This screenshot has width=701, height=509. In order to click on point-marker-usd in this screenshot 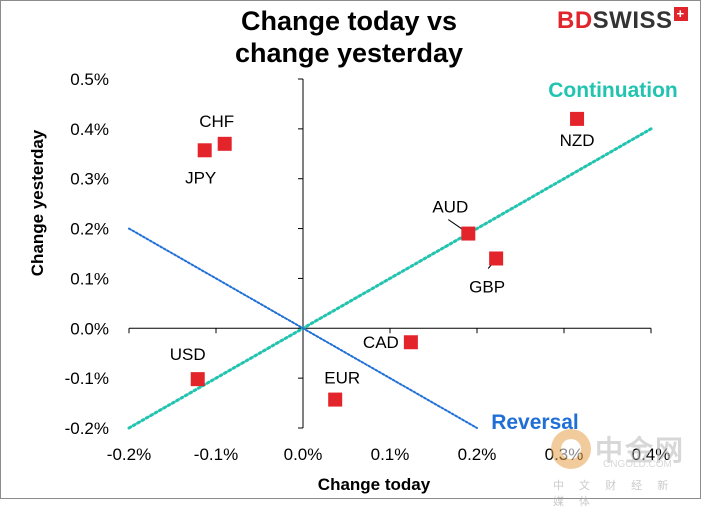, I will do `click(197, 379)`.